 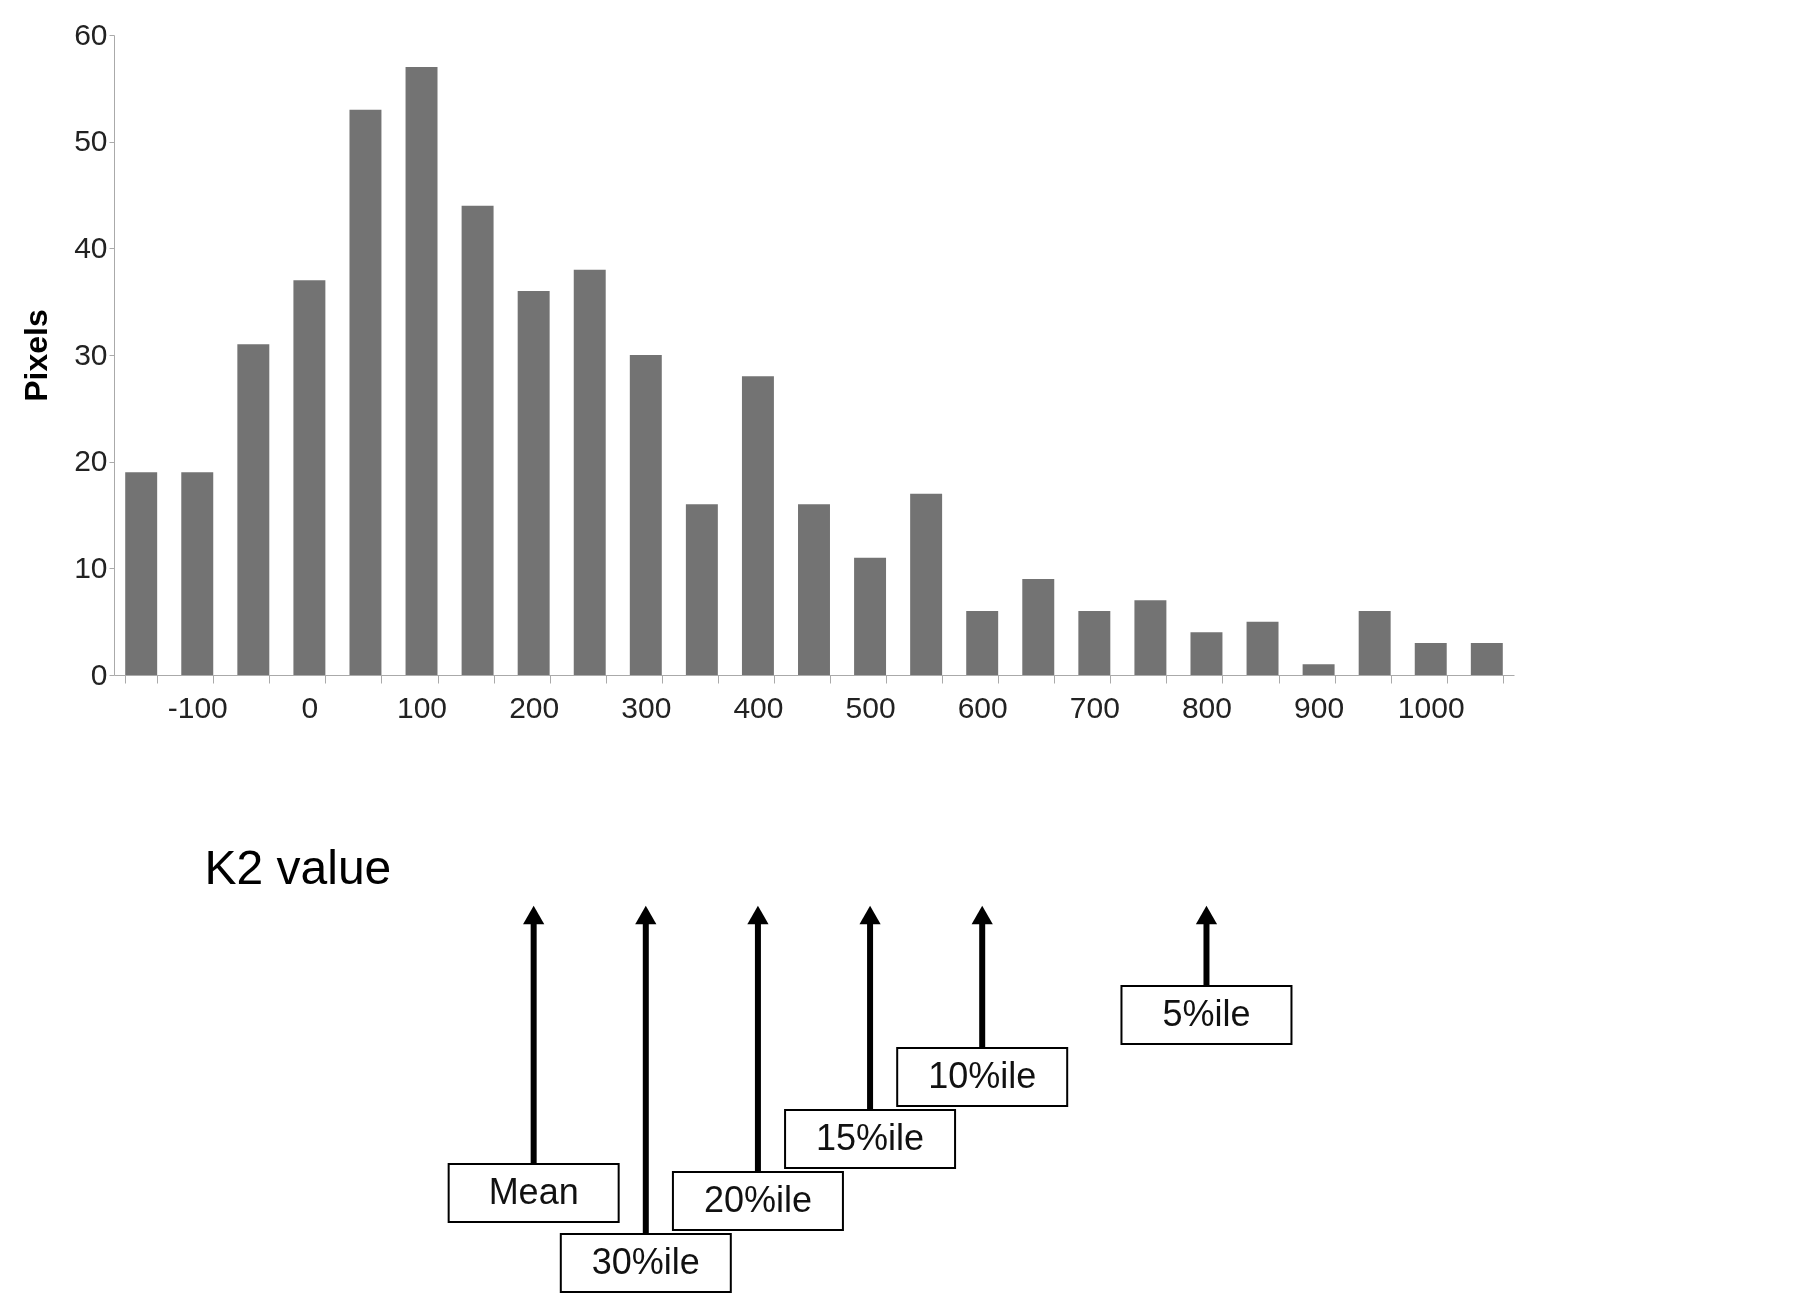 I want to click on x-tick-label: 100, so click(x=422, y=707).